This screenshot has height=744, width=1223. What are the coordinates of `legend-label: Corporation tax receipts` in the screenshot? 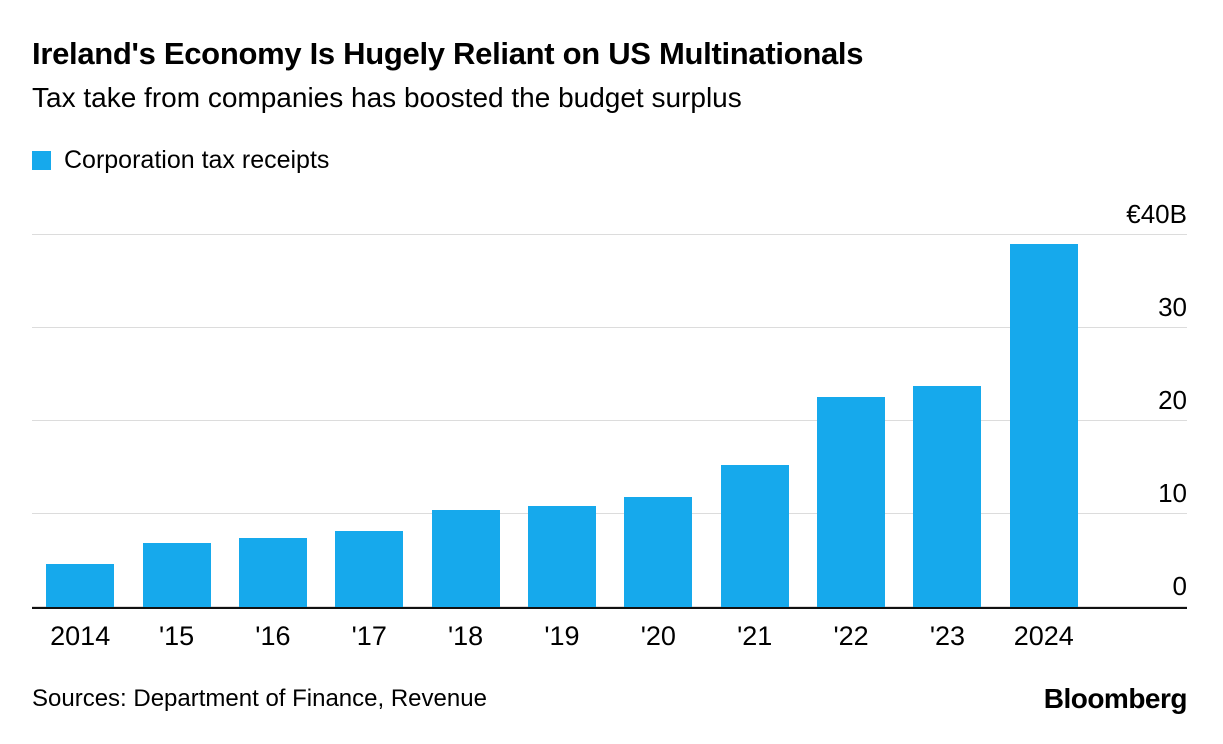 It's located at (197, 159).